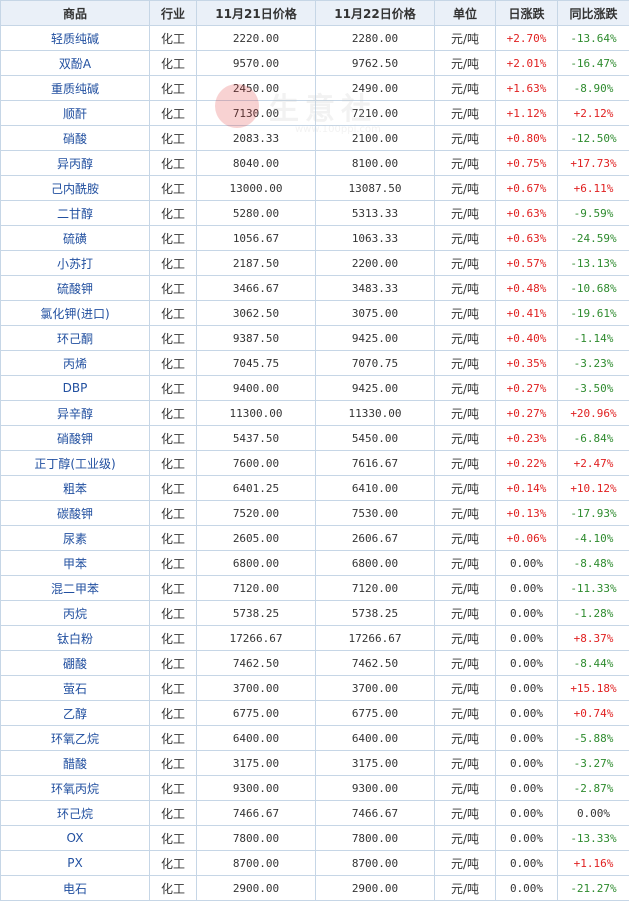 Image resolution: width=629 pixels, height=903 pixels. I want to click on product-name-link: 硼酸, so click(75, 663).